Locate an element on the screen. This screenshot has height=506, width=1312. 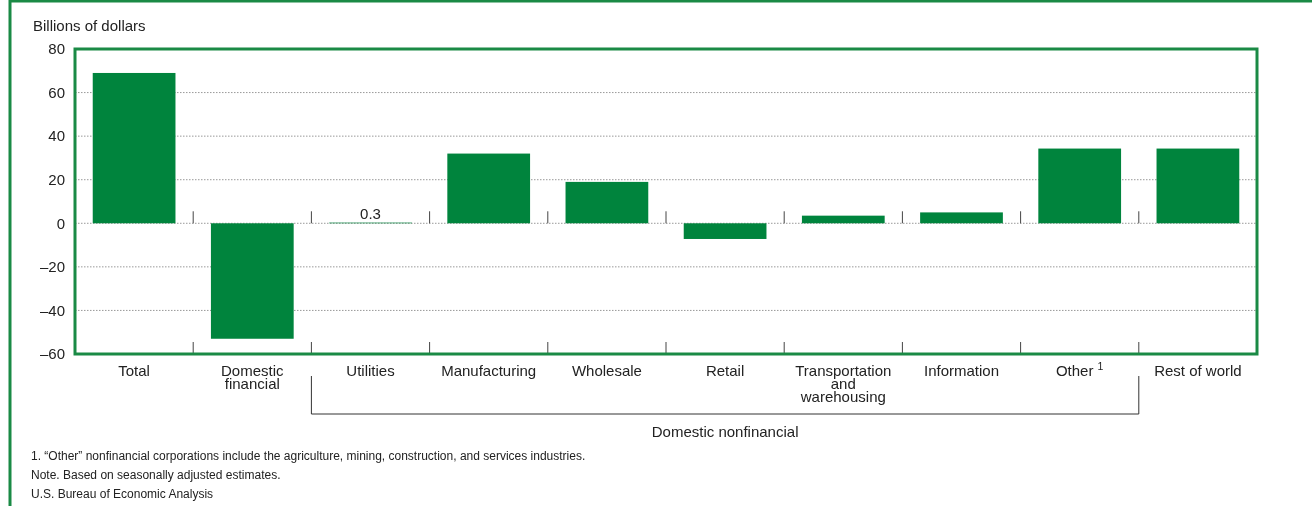
y-tick-label: 60 is located at coordinates (56, 92).